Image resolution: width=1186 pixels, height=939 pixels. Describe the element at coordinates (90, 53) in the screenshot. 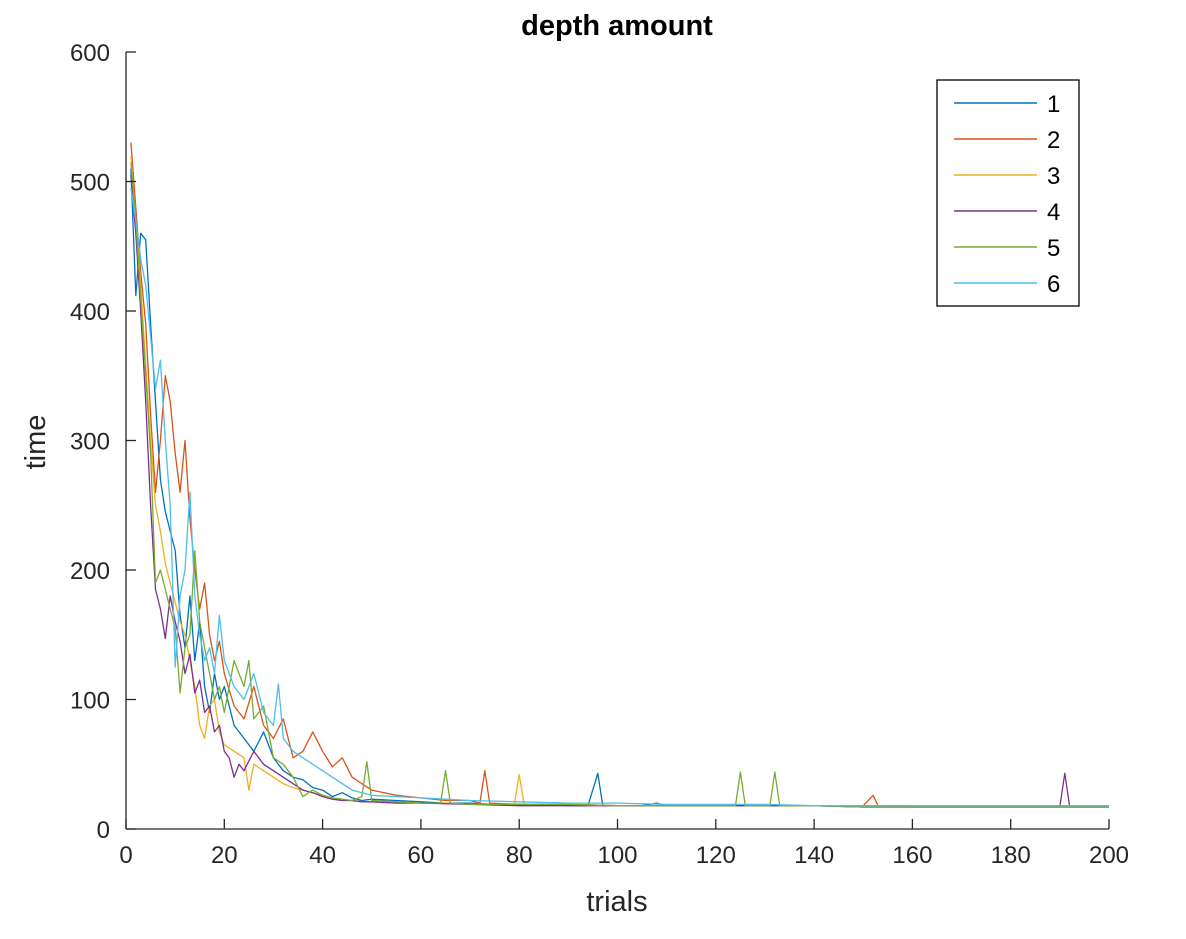

I see `y-tick-label: 600` at that location.